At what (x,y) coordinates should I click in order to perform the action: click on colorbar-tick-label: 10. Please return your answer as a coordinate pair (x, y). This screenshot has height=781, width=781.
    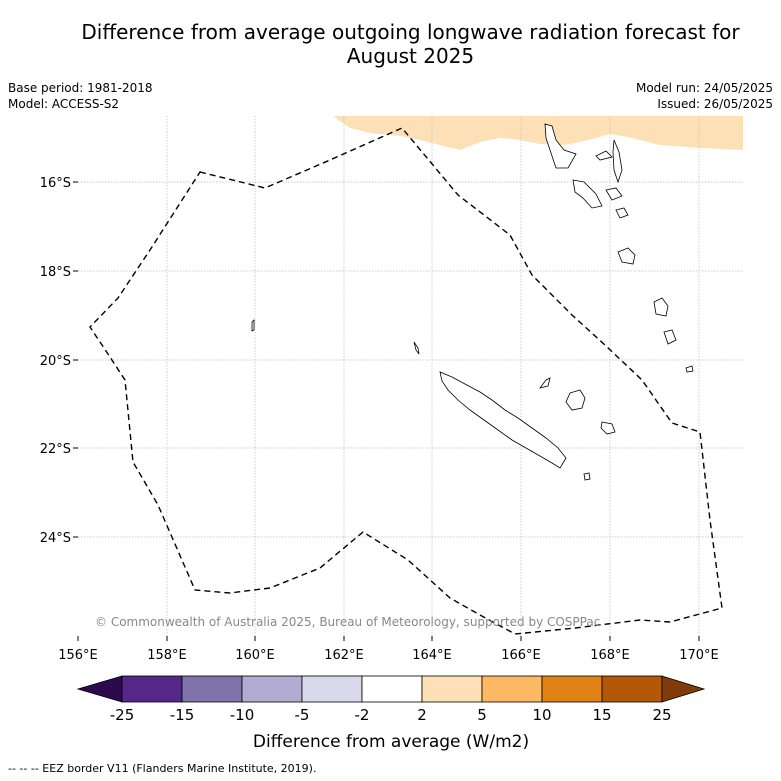
    Looking at the image, I should click on (541, 715).